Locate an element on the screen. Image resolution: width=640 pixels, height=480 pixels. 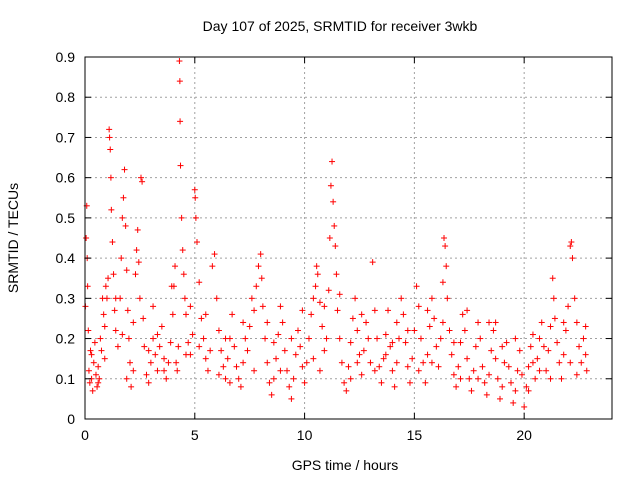
y-axis-label: SRMTID / TECUs is located at coordinates (13, 238).